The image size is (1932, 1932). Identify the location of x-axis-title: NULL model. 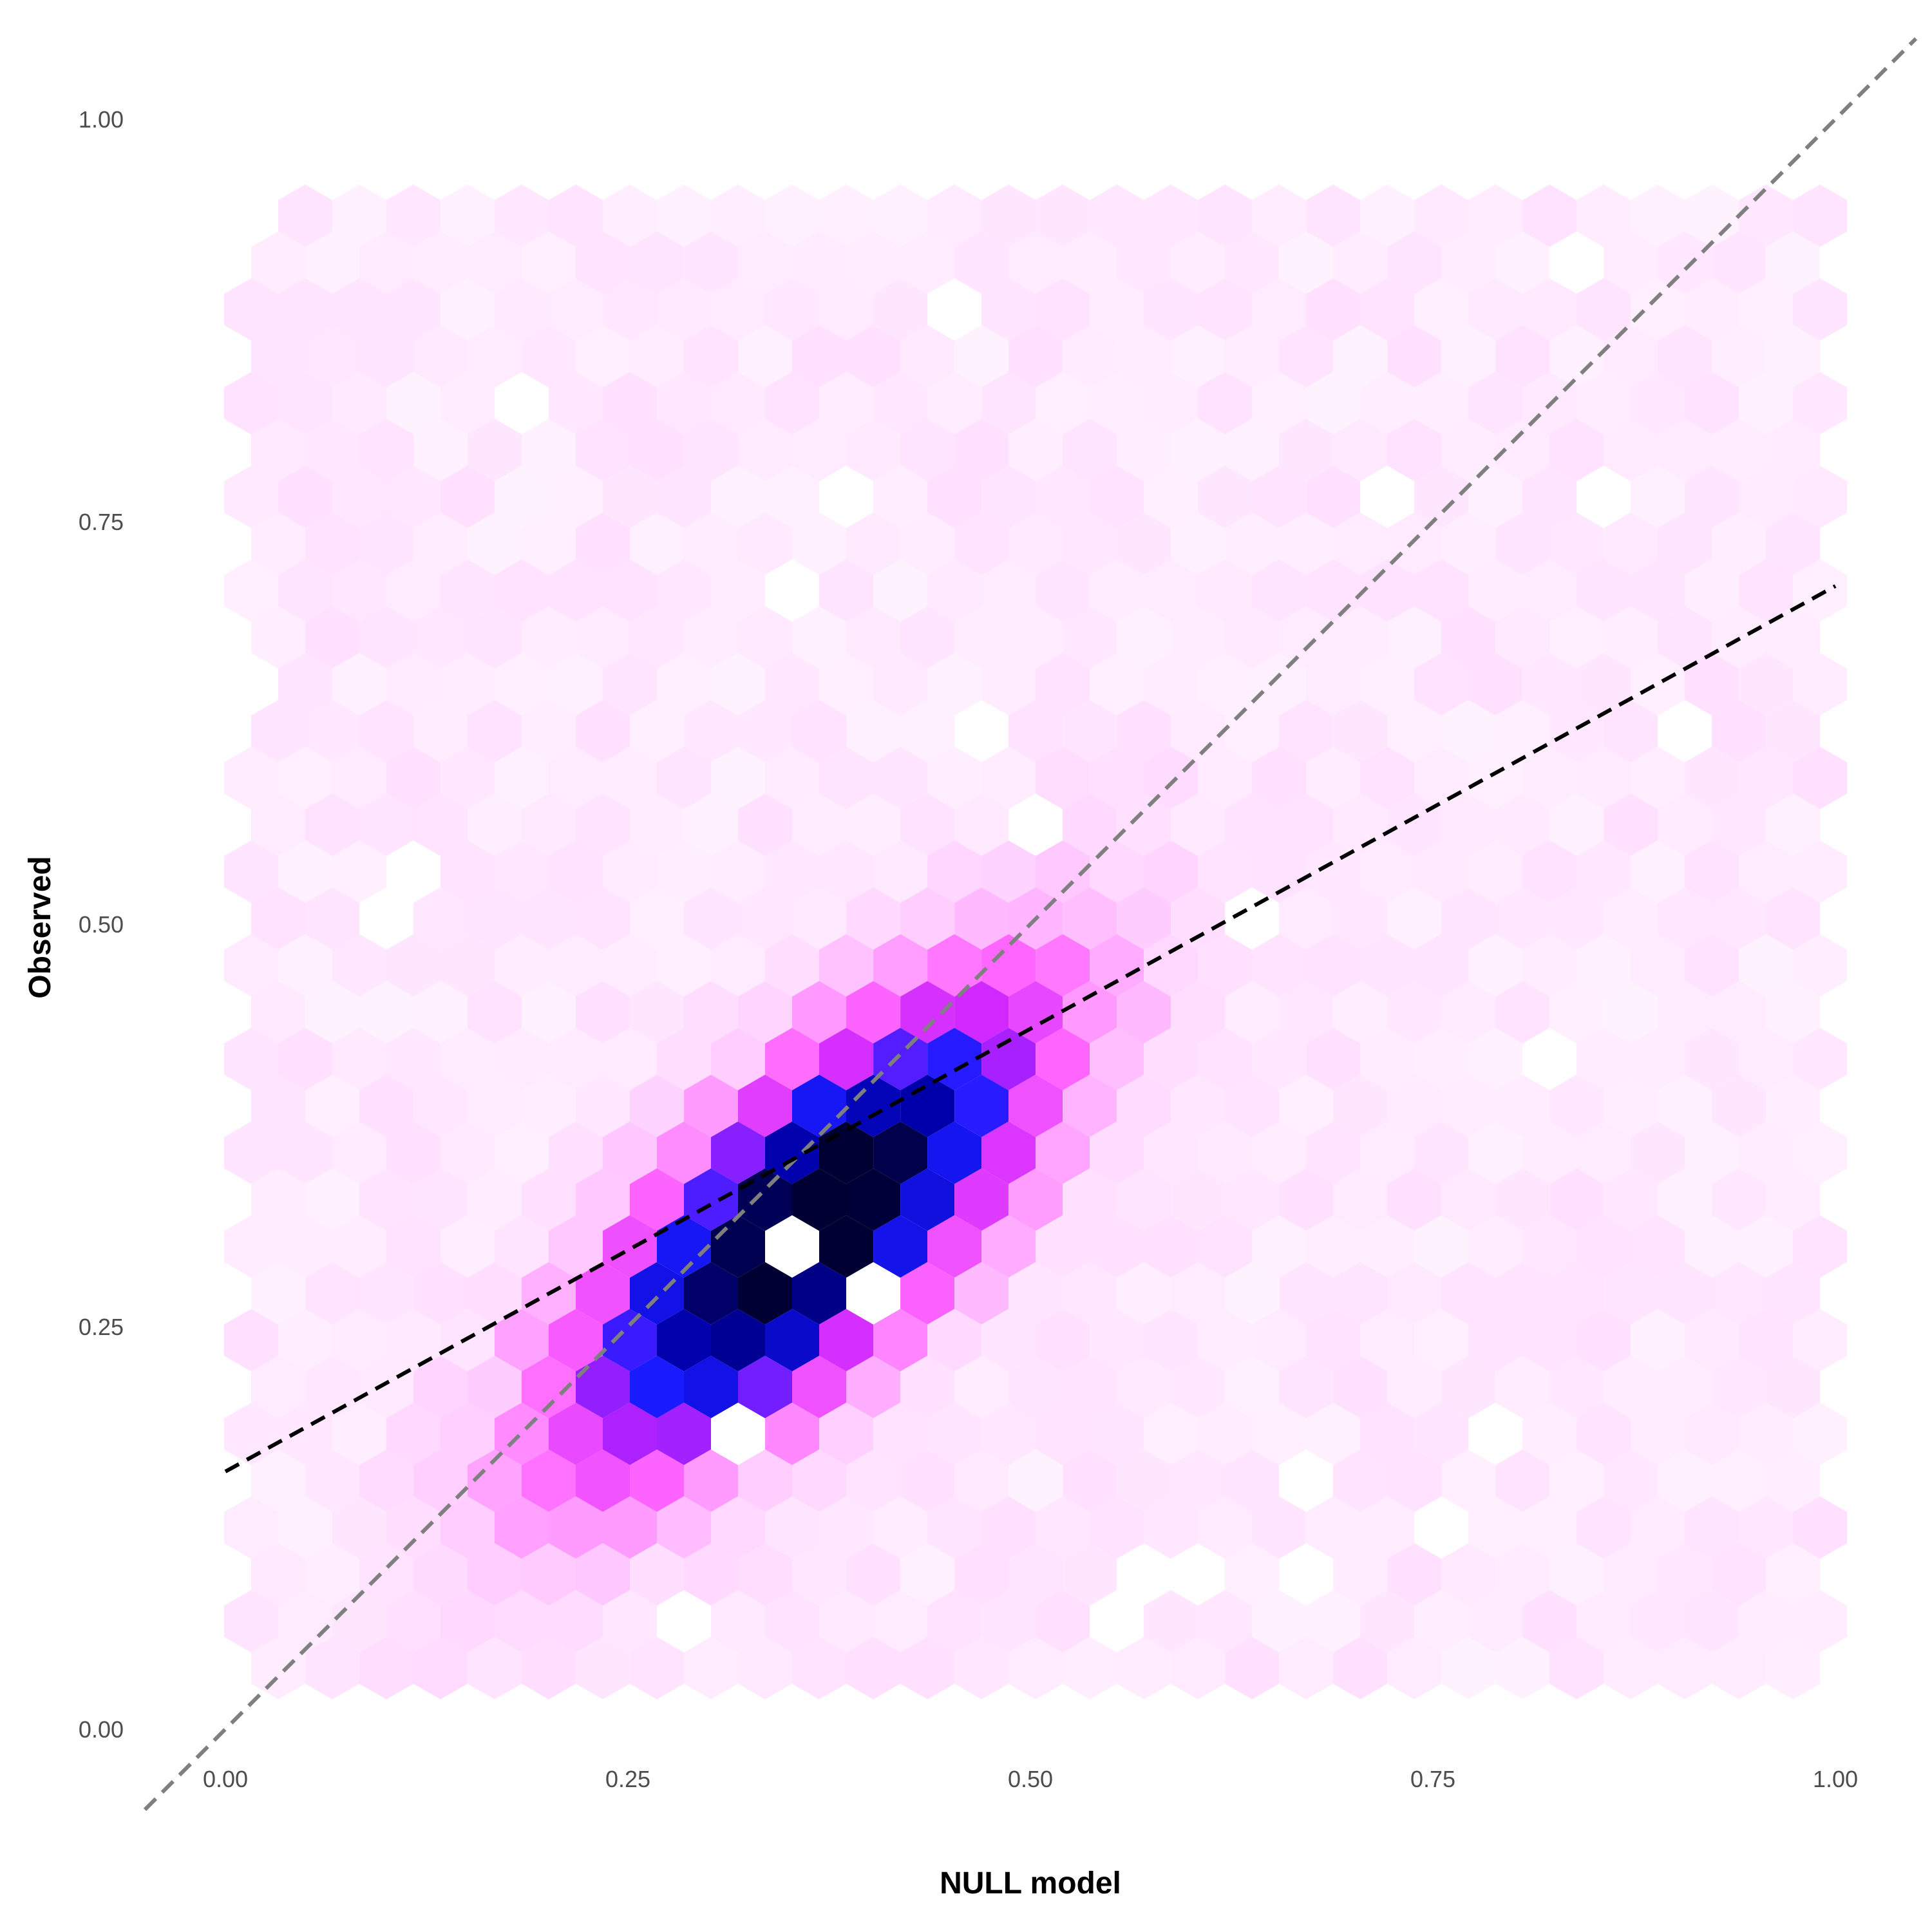
(1030, 1883).